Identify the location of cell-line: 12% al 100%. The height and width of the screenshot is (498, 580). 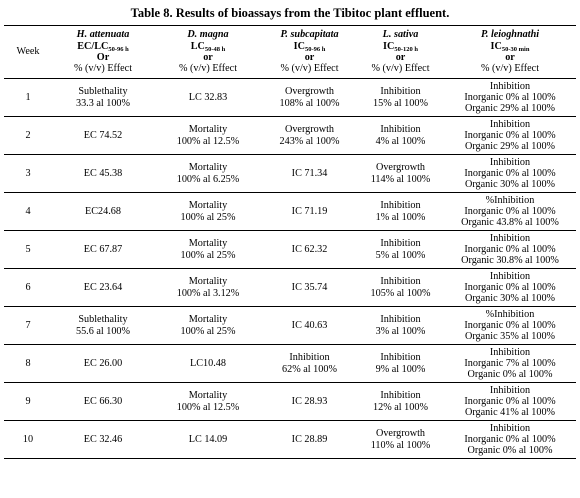
(400, 407).